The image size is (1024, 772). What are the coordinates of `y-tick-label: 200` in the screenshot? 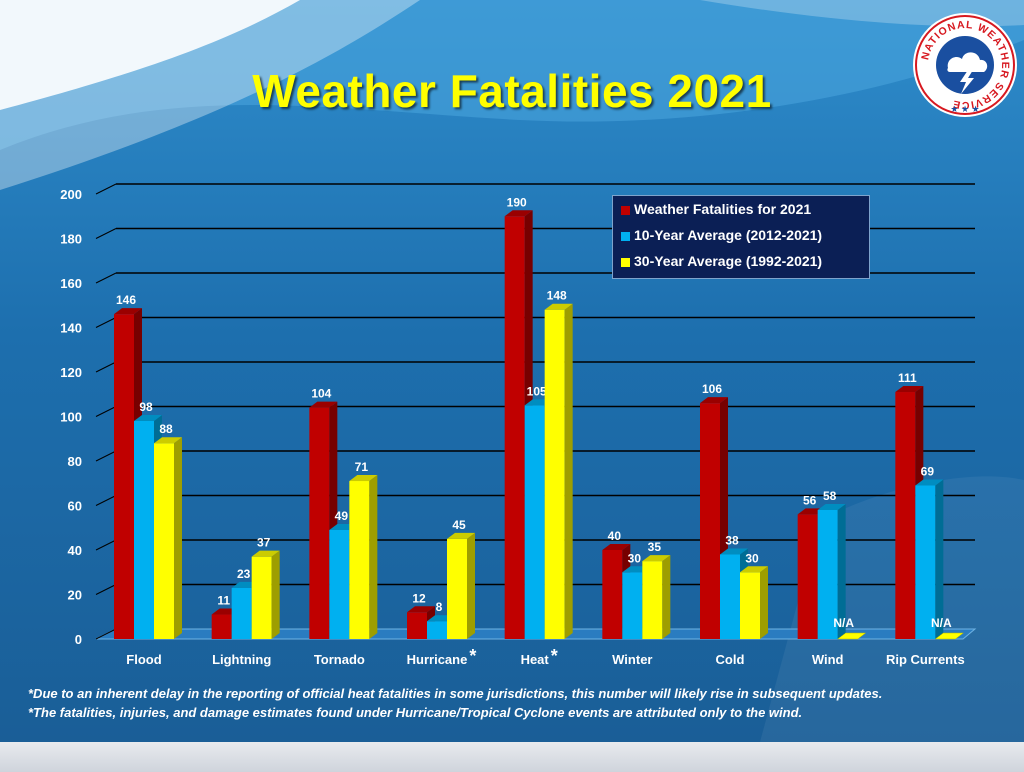 It's located at (71, 194).